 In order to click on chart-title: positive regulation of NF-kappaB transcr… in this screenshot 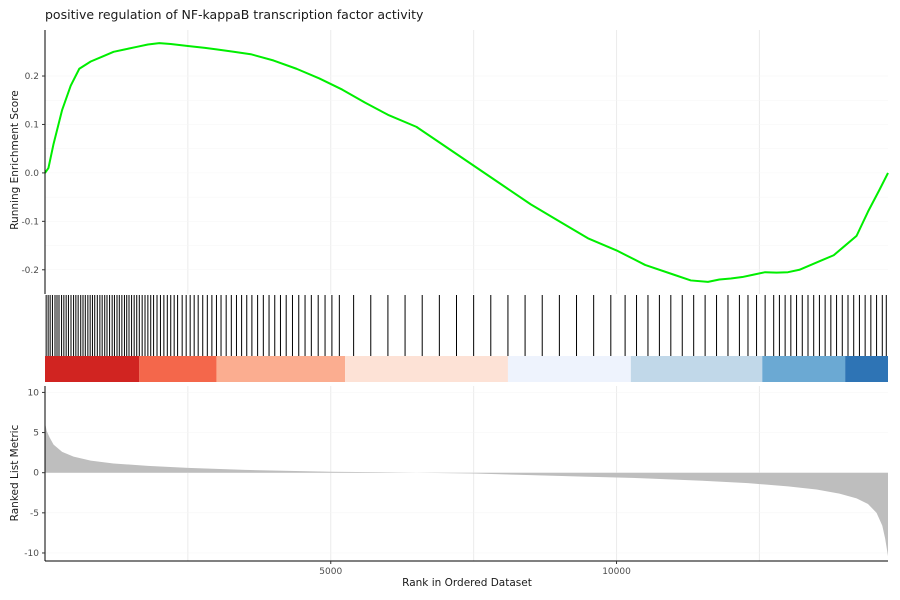, I will do `click(234, 14)`.